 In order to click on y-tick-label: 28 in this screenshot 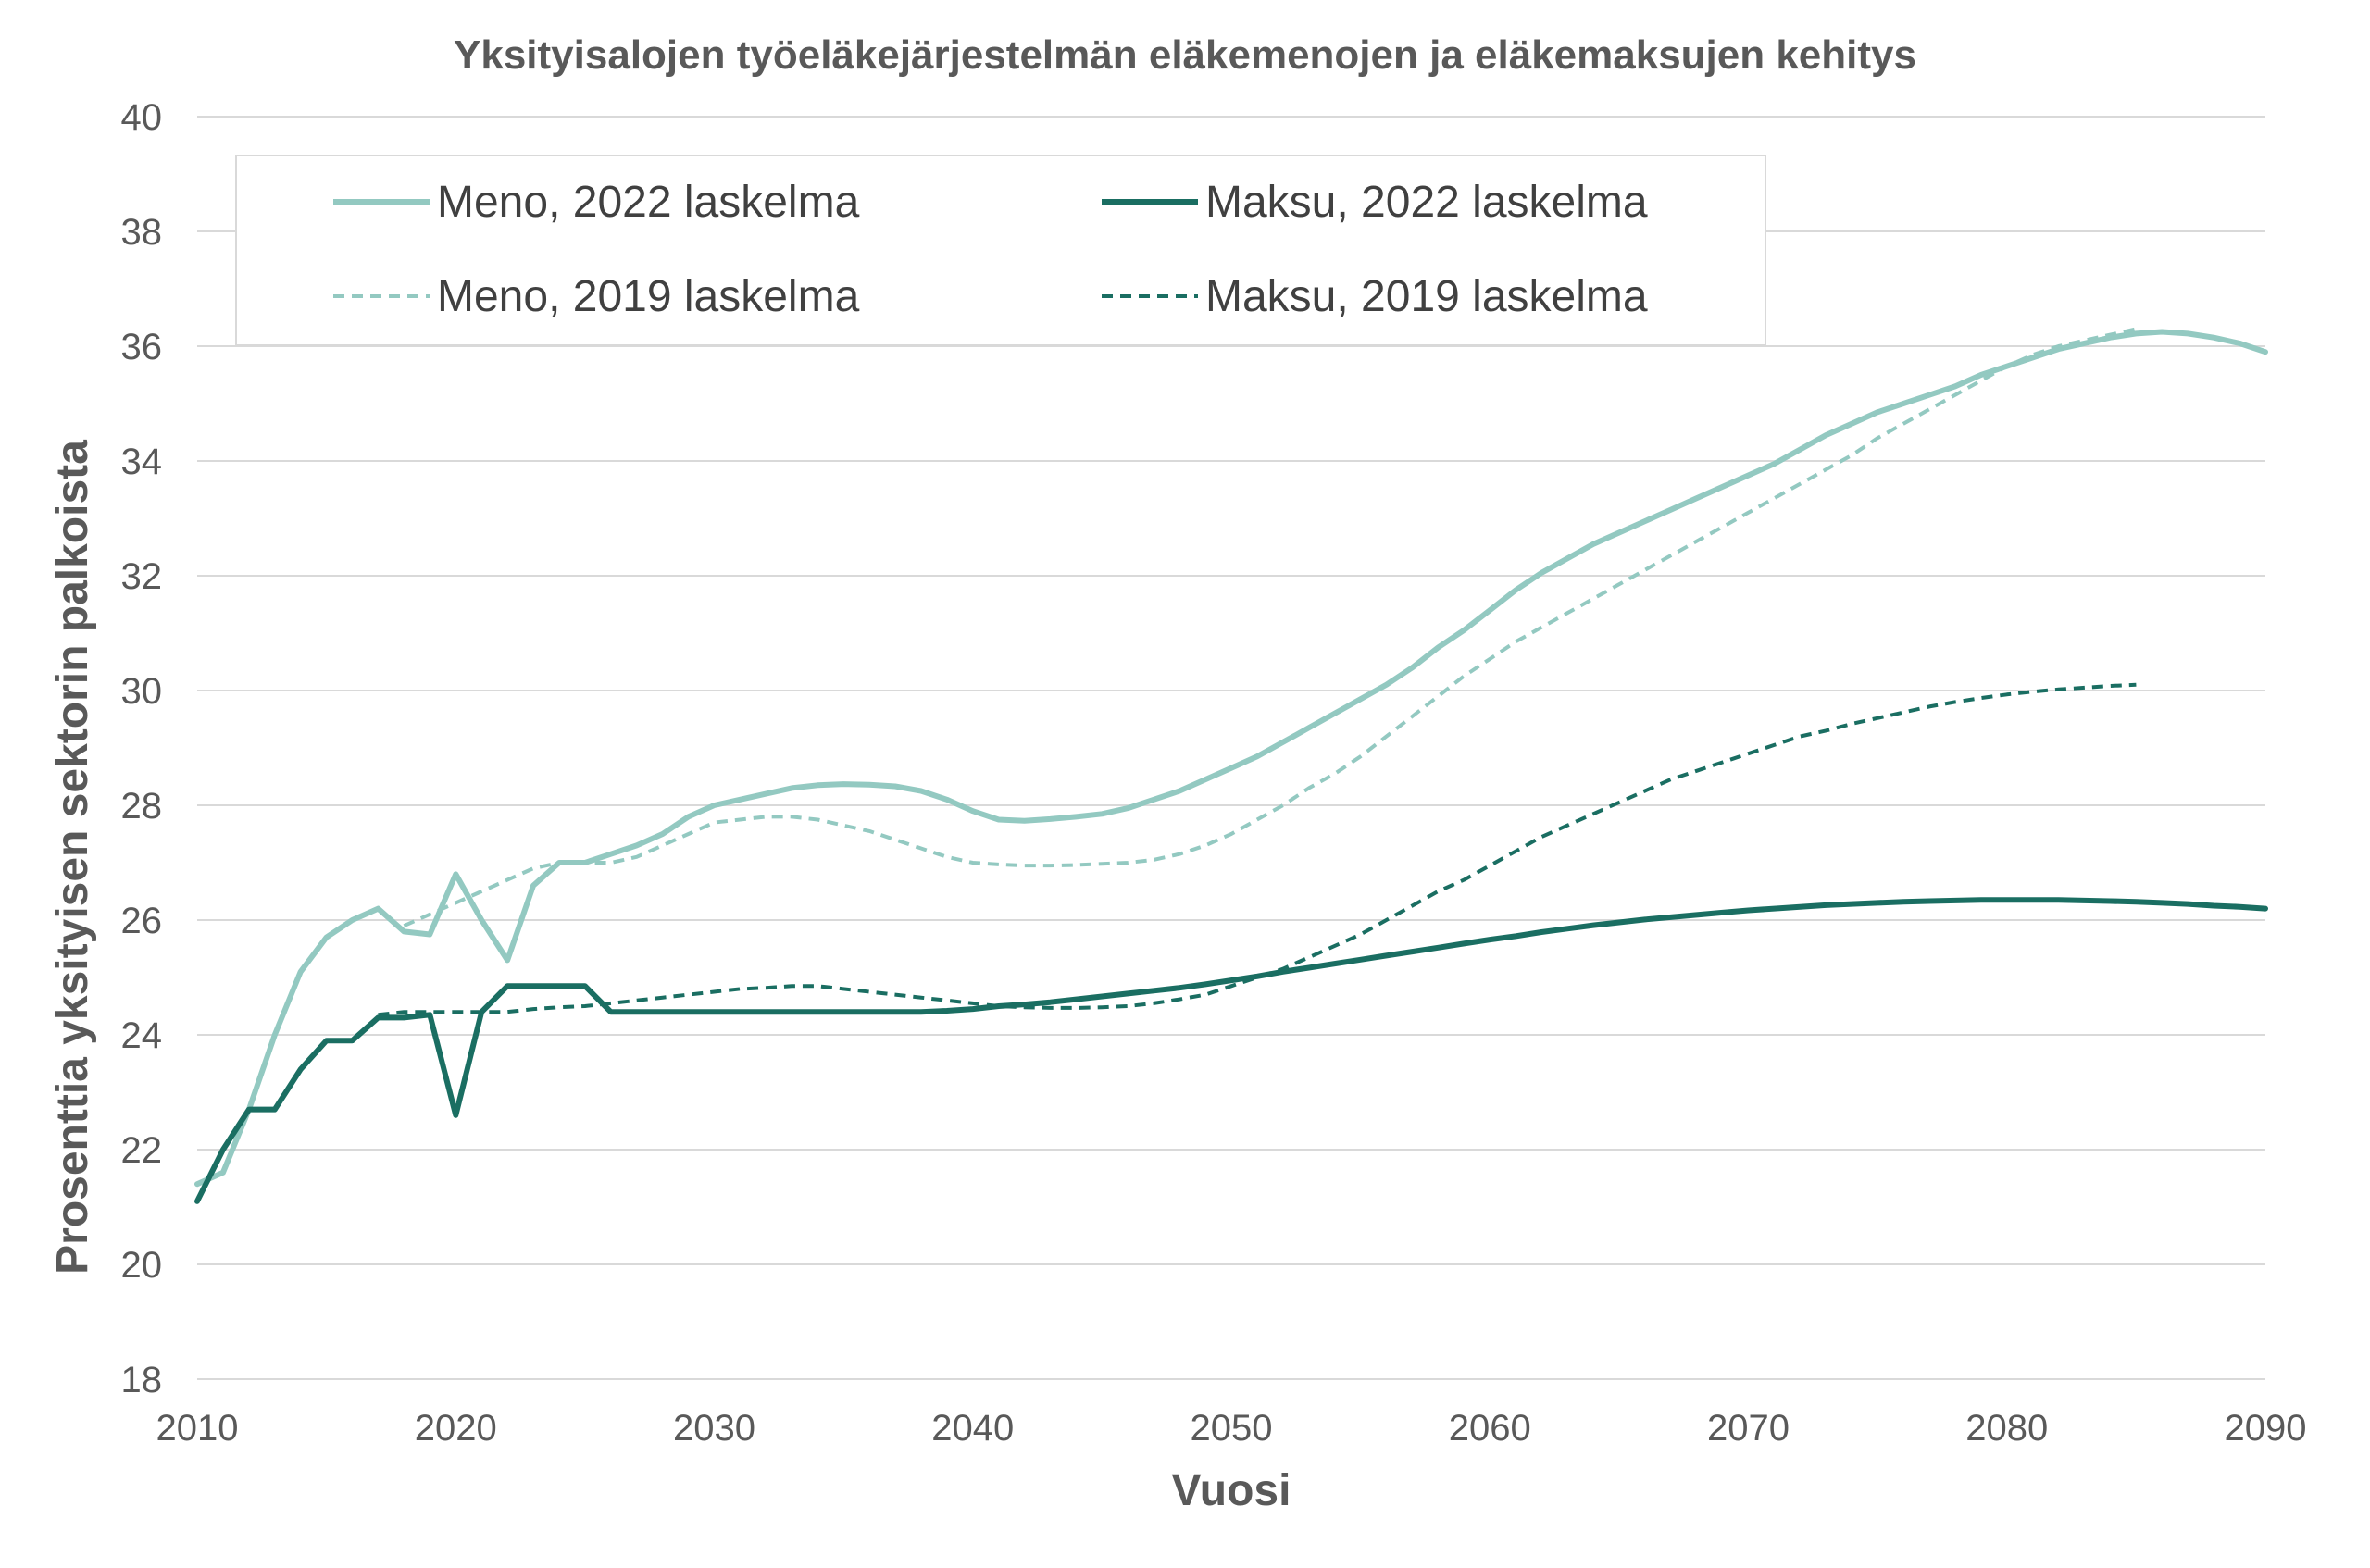, I will do `click(142, 806)`.